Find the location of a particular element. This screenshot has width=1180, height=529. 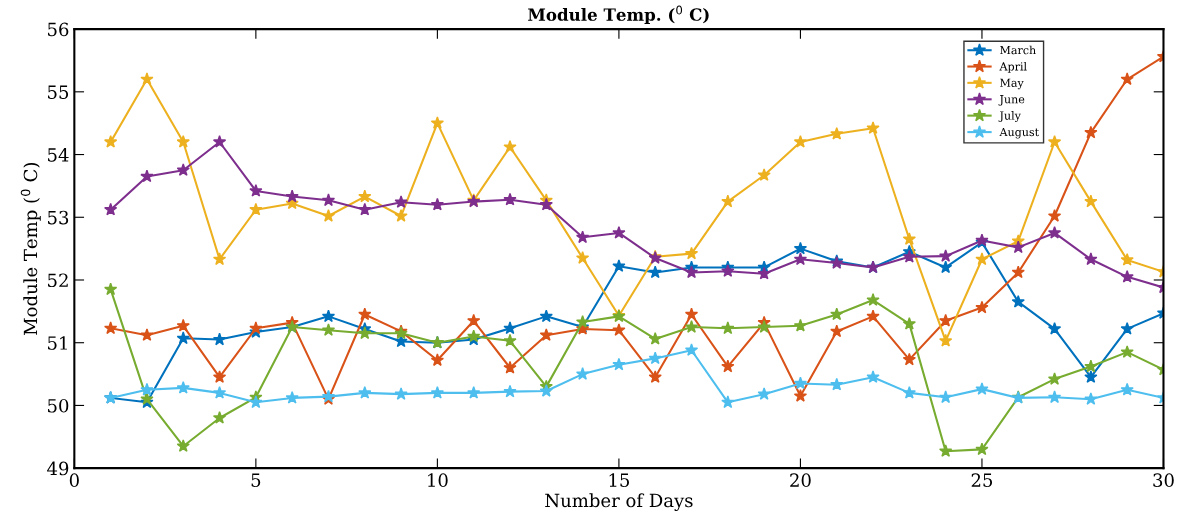

chart-title: Module Temp. ($^{0}$ C) is located at coordinates (618, 15).